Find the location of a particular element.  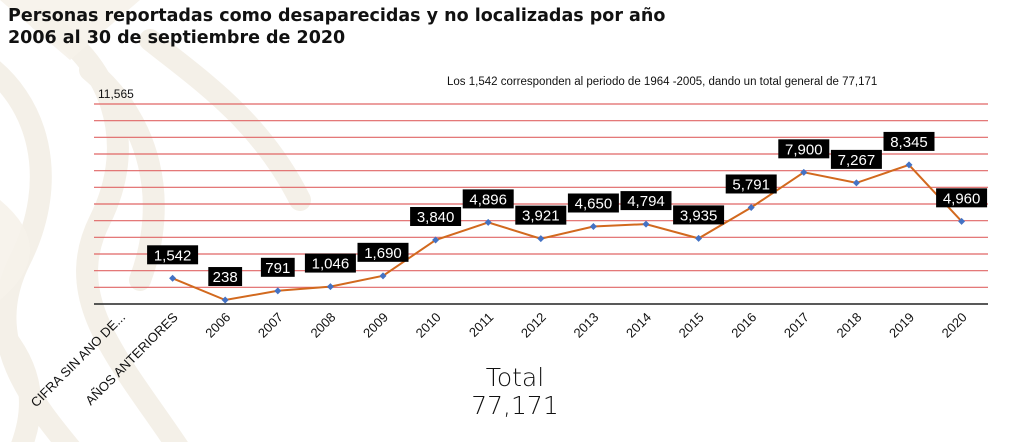

x-tick-label: 2020 is located at coordinates (954, 325).